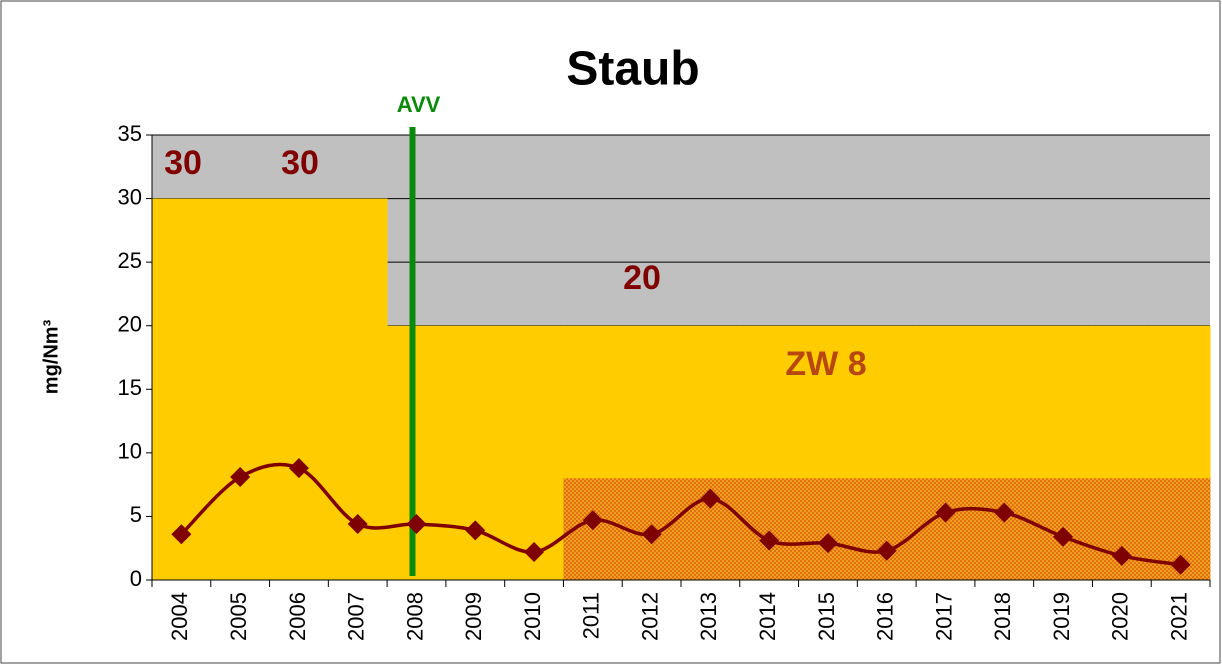 The image size is (1222, 664). Describe the element at coordinates (649, 616) in the screenshot. I see `x-tick-label: 2012` at that location.